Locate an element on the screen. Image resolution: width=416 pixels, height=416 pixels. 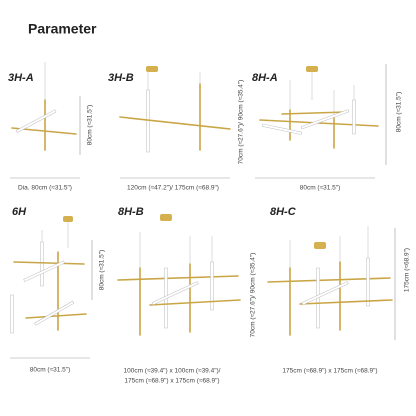
width-label: 100cm (≈39.4") x 100cm (≈39.4")/ is located at coordinates (171, 371).